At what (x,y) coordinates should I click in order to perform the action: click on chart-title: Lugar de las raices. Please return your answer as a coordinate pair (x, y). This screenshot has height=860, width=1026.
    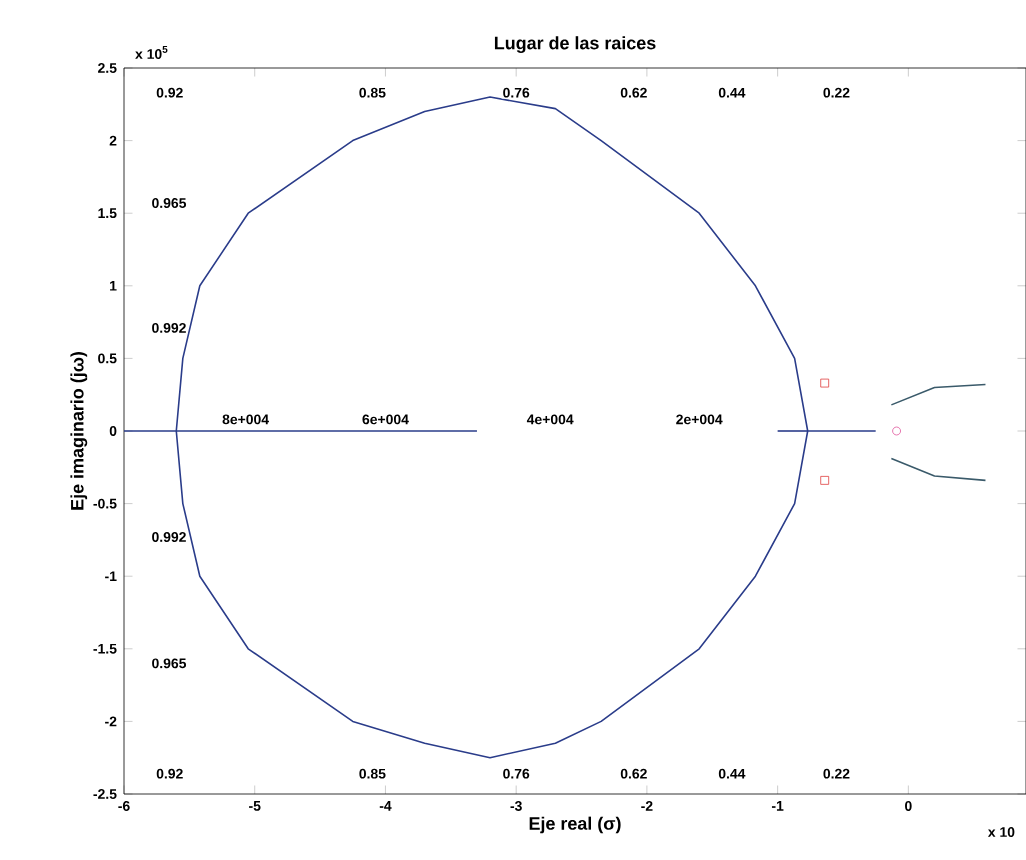
    Looking at the image, I should click on (575, 44).